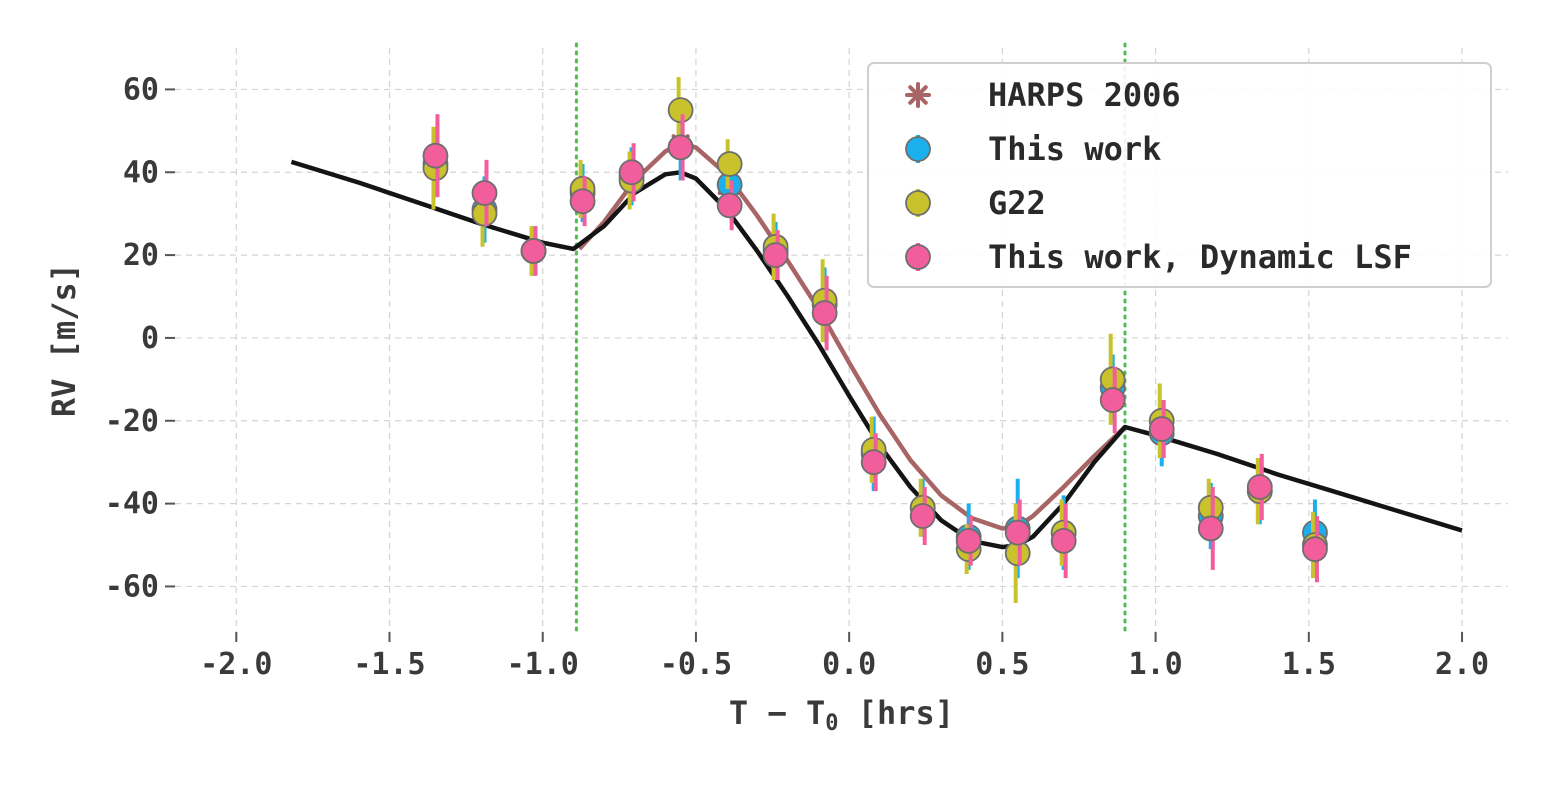  I want to click on legend-item-2: G22, so click(975, 203).